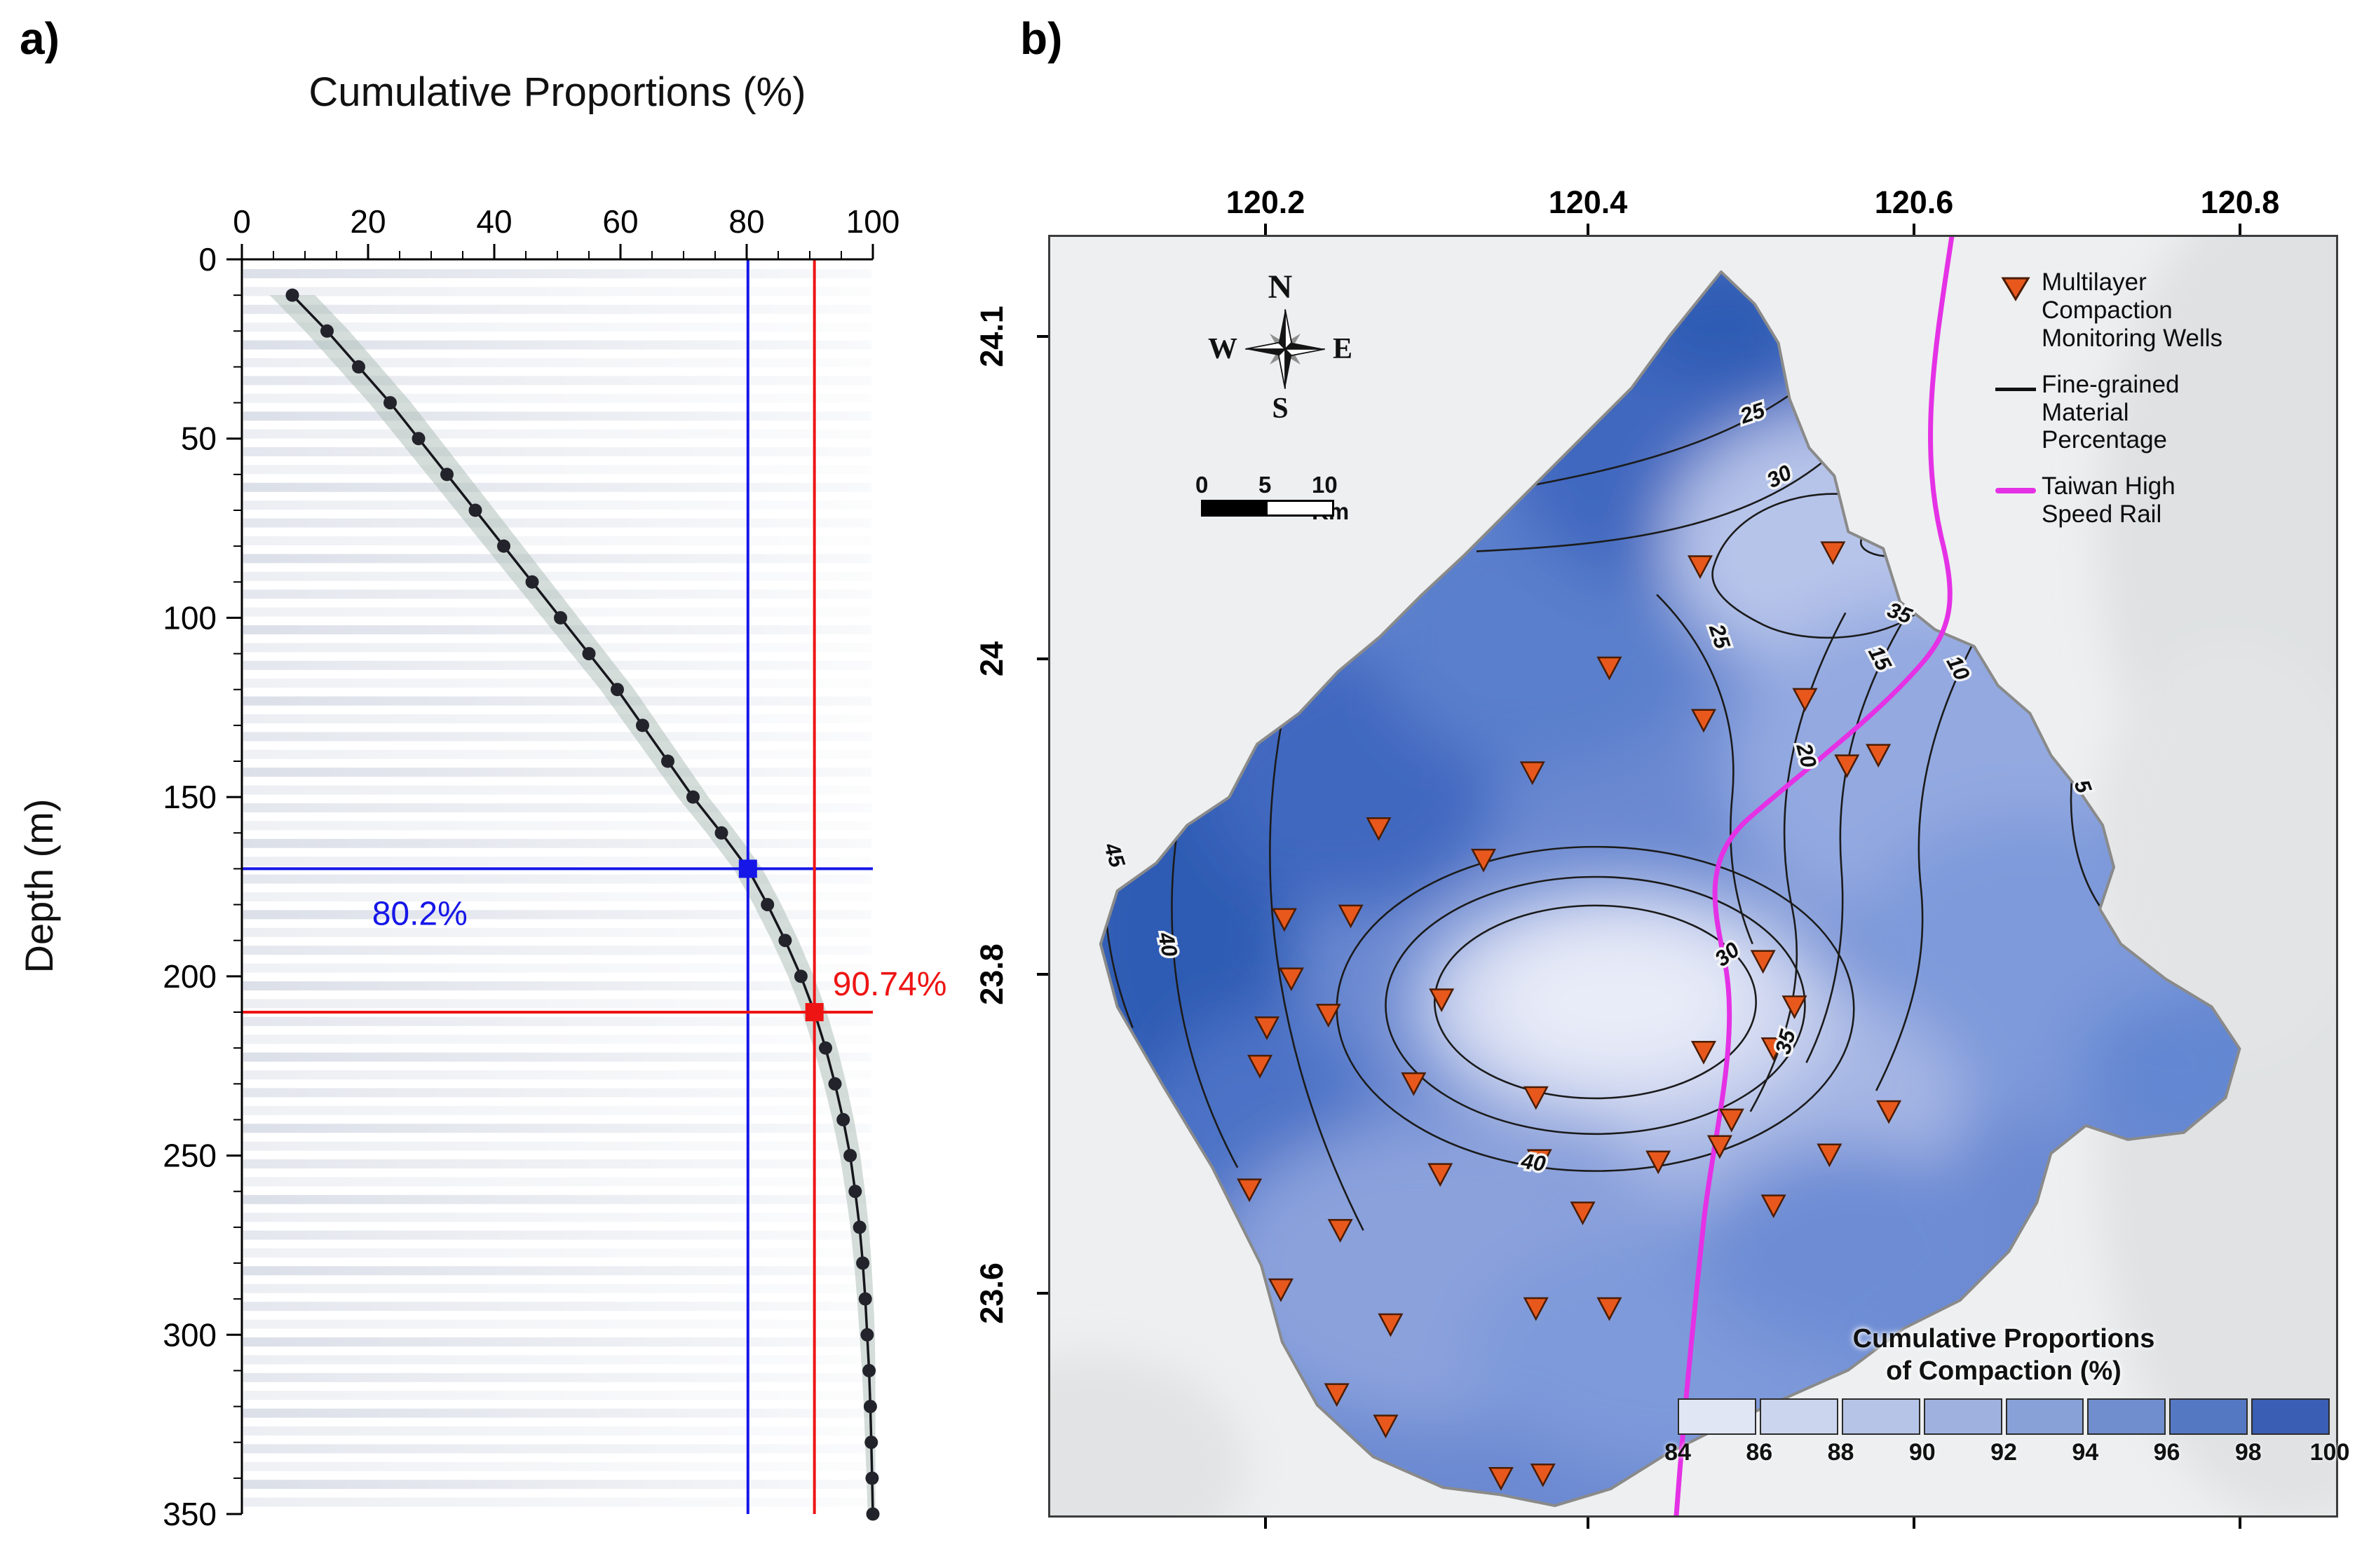  What do you see at coordinates (746, 221) in the screenshot?
I see `x-tick-label: 80` at bounding box center [746, 221].